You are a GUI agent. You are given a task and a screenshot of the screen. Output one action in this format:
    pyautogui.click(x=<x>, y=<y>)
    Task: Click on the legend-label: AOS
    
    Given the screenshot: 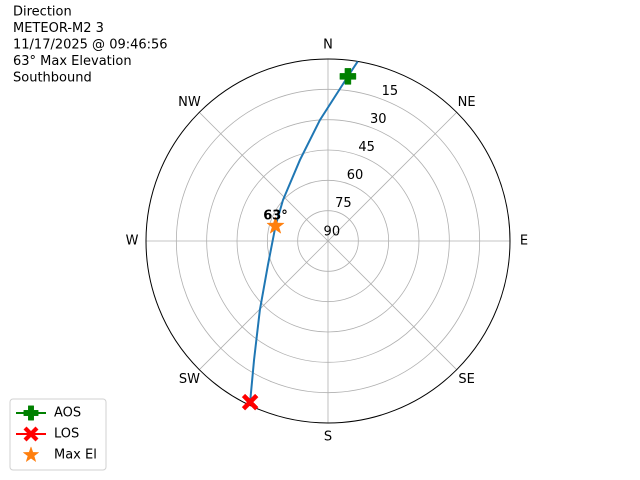 What is the action you would take?
    pyautogui.click(x=67, y=413)
    